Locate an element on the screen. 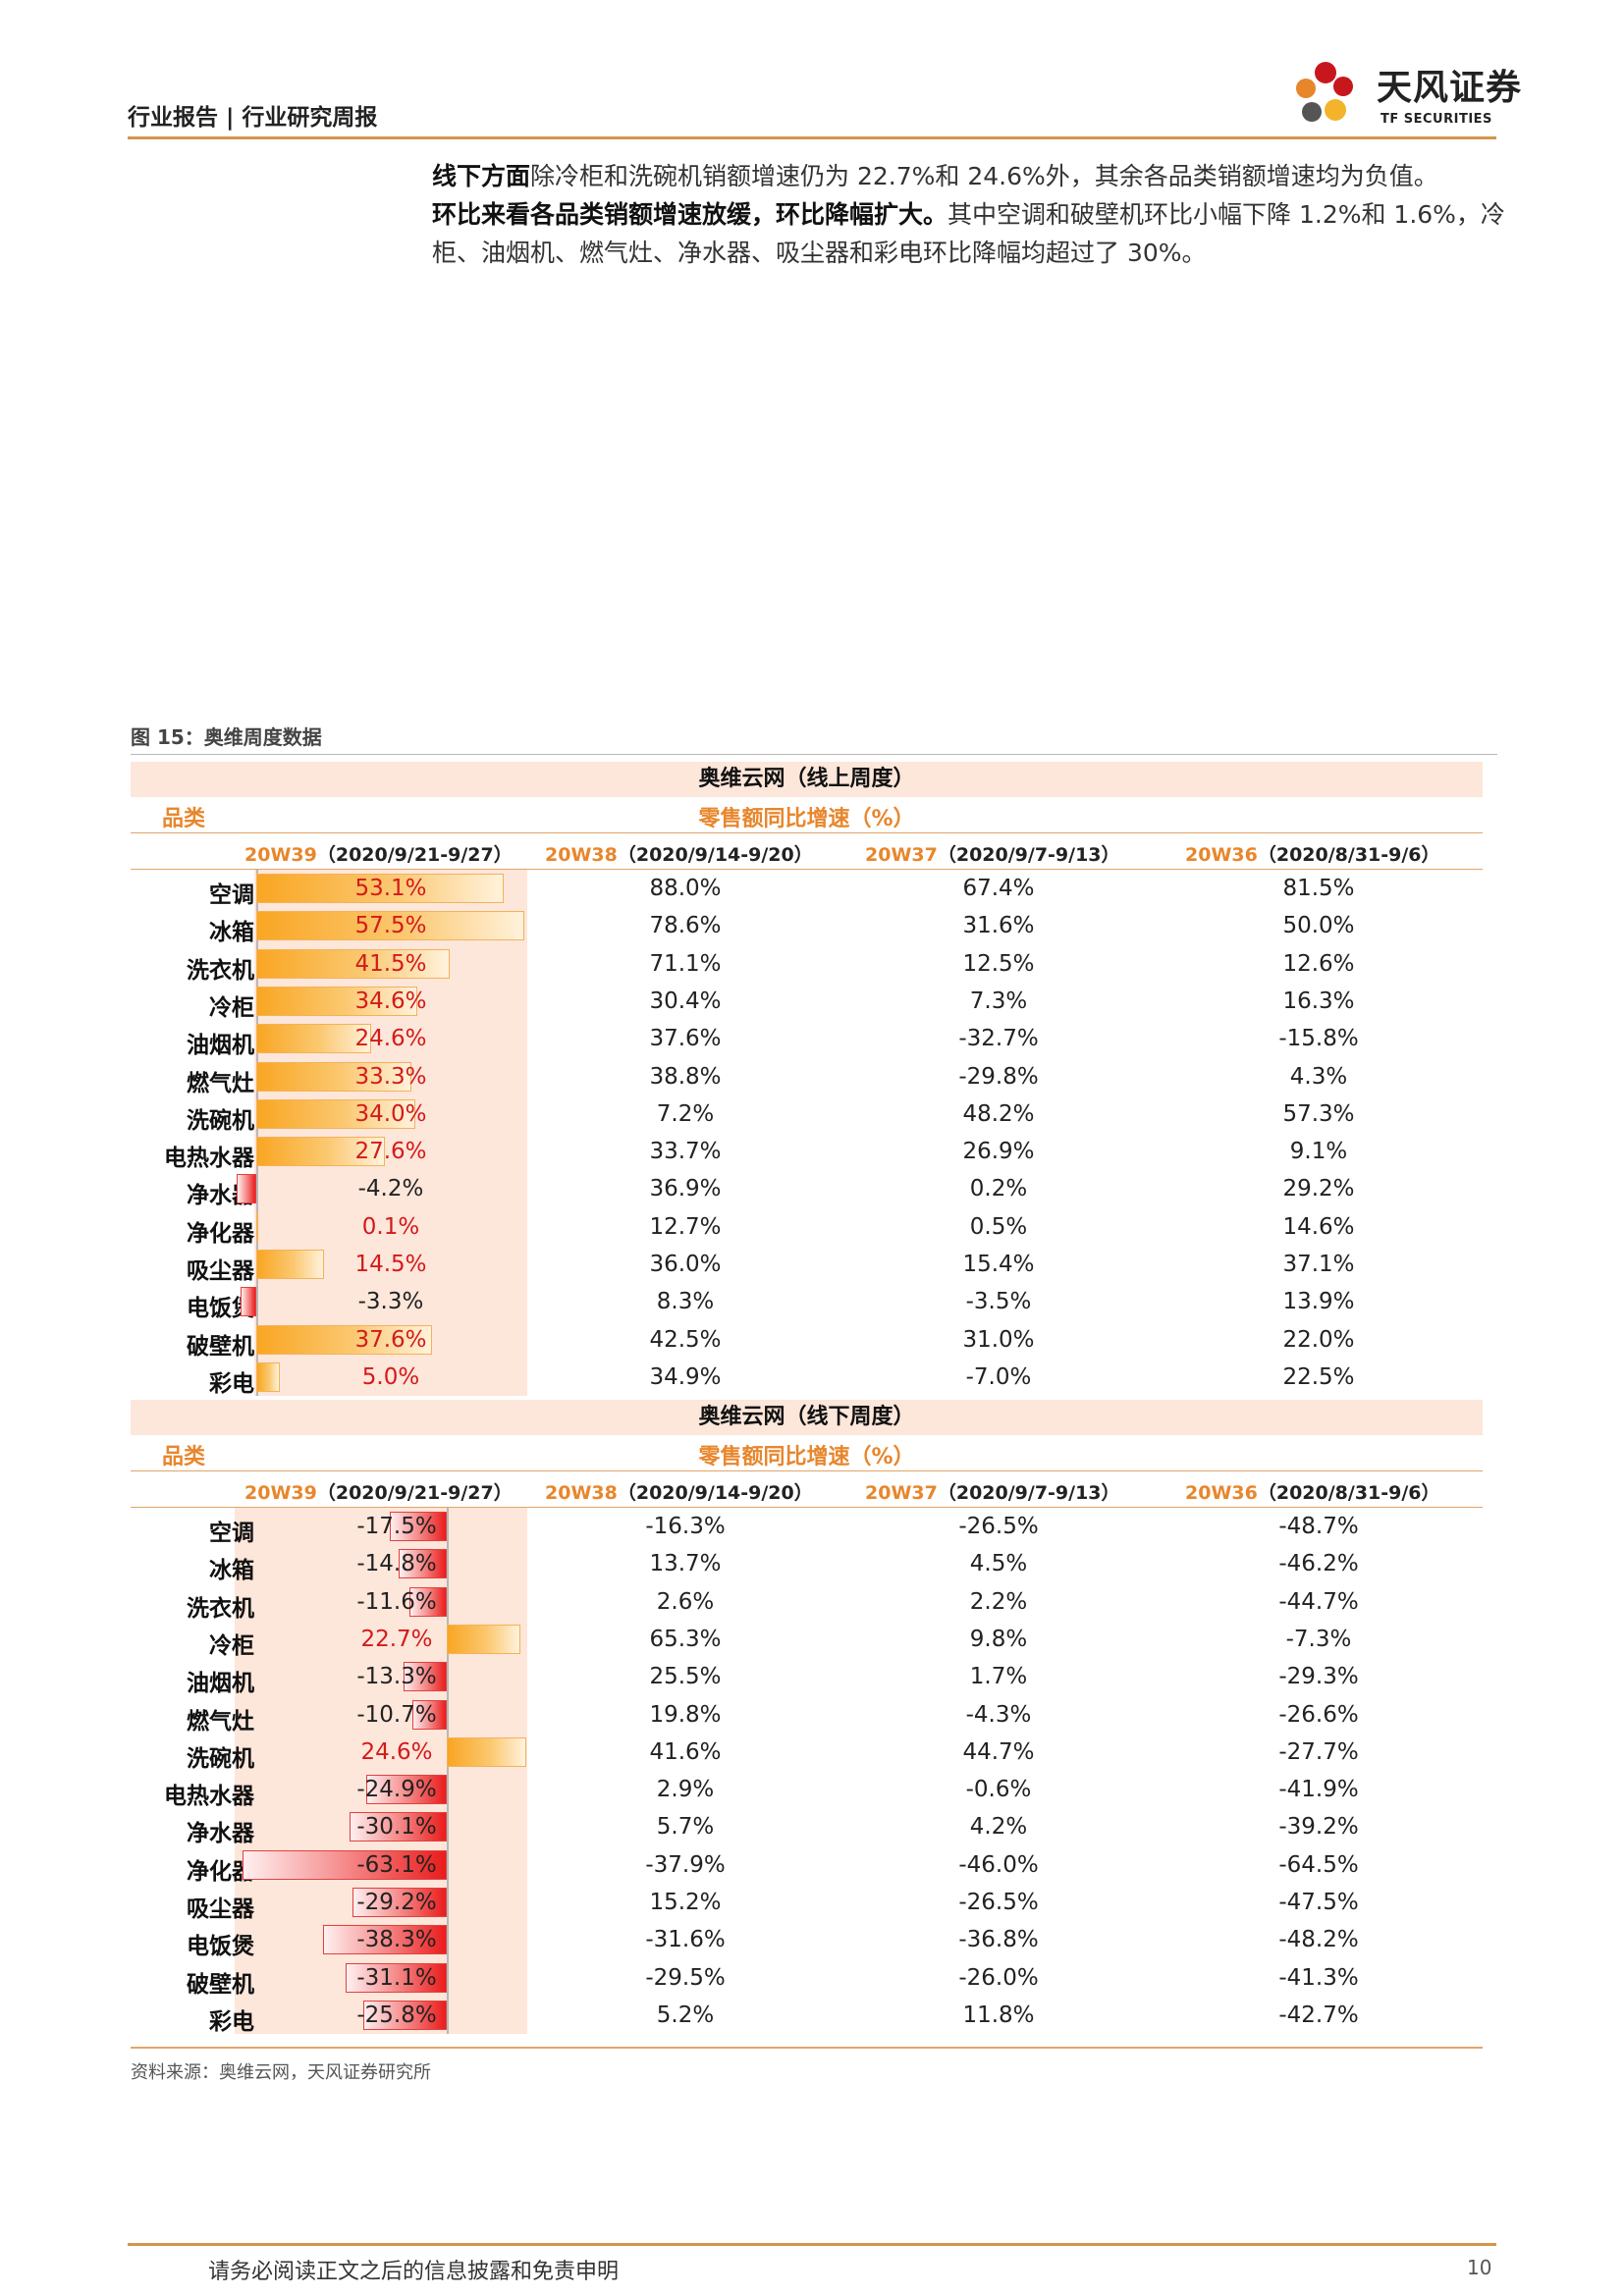 The height and width of the screenshot is (2296, 1624). category-name: 破壁机 is located at coordinates (220, 1984).